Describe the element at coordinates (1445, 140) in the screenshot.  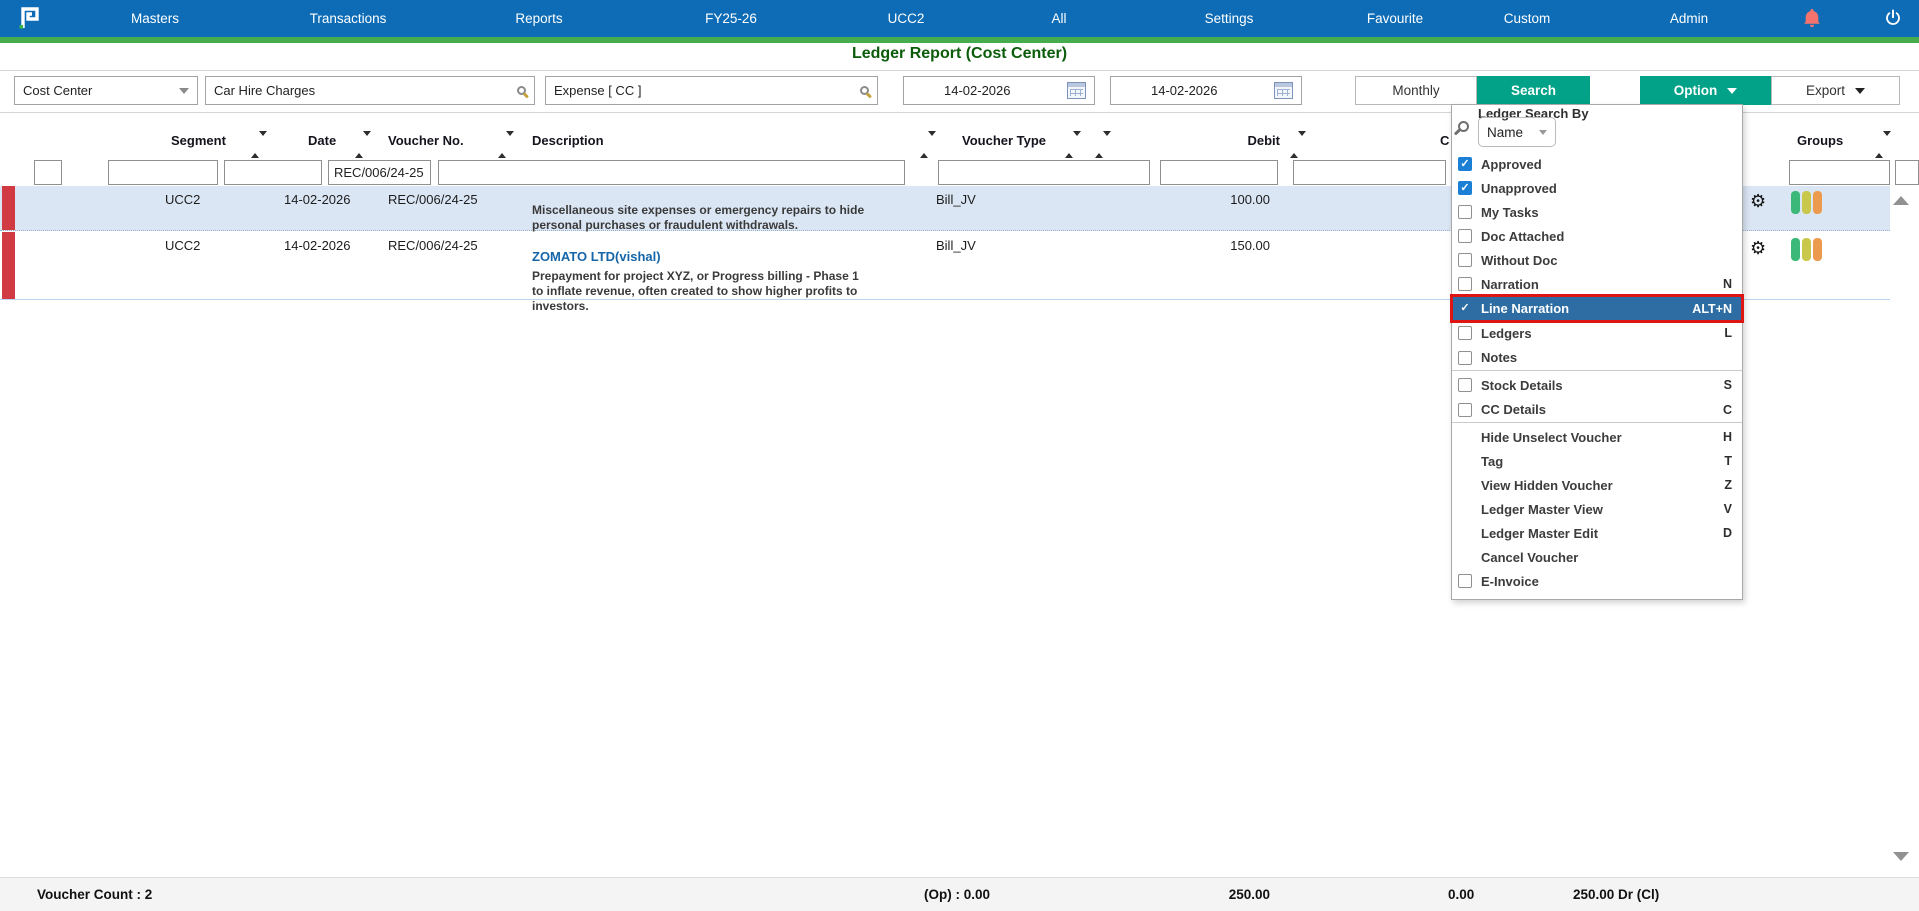
I see `col-header-credit: C` at that location.